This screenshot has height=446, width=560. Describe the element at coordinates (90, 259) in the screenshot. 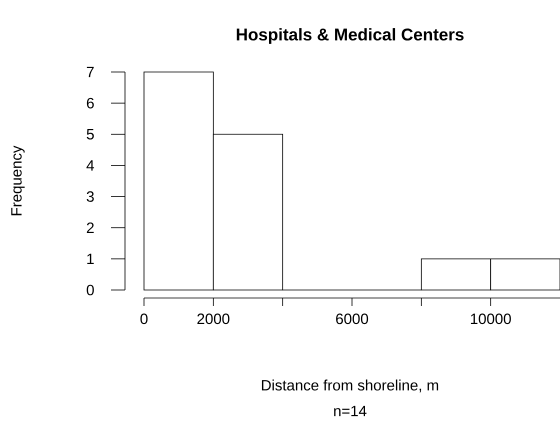

I see `y-tick-label: 1` at that location.